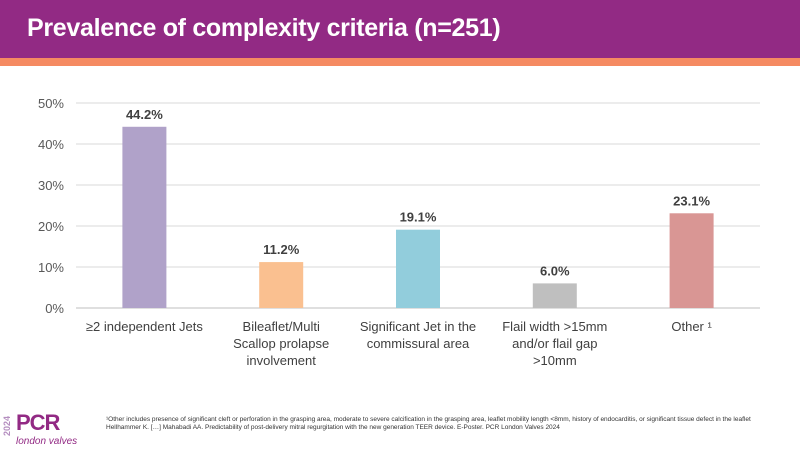 This screenshot has width=800, height=450. Describe the element at coordinates (51, 226) in the screenshot. I see `y-tick-label: 20%` at that location.